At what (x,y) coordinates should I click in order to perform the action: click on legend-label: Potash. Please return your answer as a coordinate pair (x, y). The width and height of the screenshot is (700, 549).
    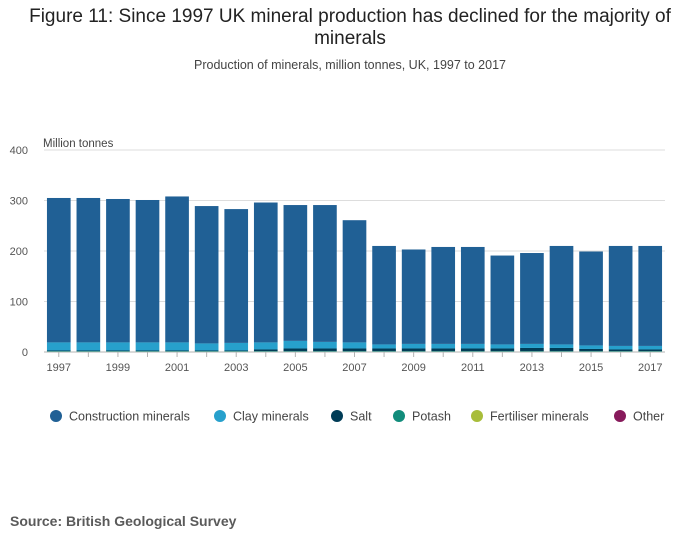
    Looking at the image, I should click on (431, 417).